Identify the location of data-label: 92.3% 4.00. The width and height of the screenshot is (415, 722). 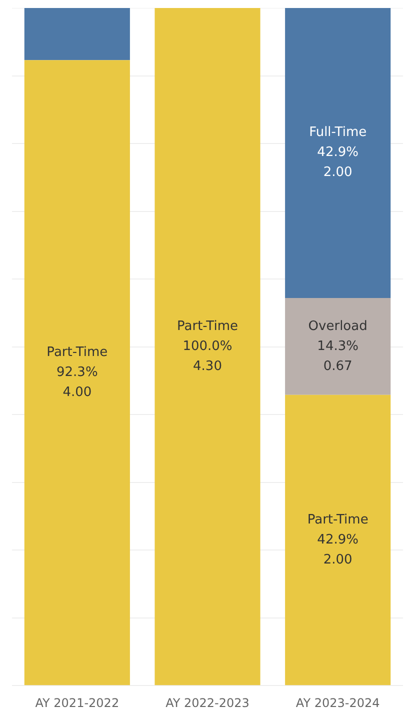
(77, 382).